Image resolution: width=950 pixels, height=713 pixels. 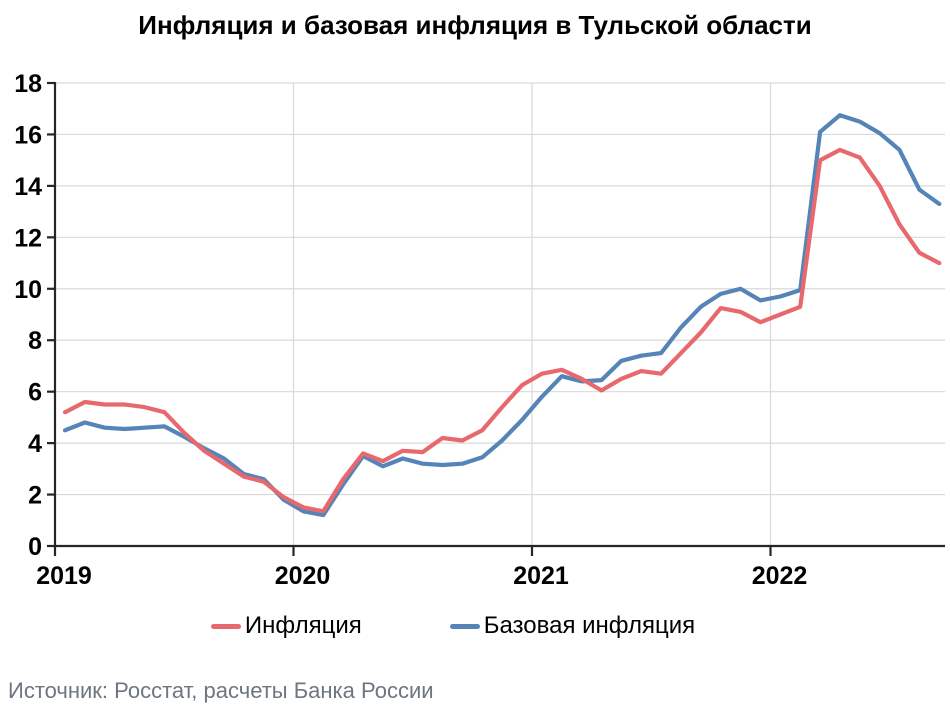 What do you see at coordinates (35, 547) in the screenshot?
I see `y-tick-label-0: 0` at bounding box center [35, 547].